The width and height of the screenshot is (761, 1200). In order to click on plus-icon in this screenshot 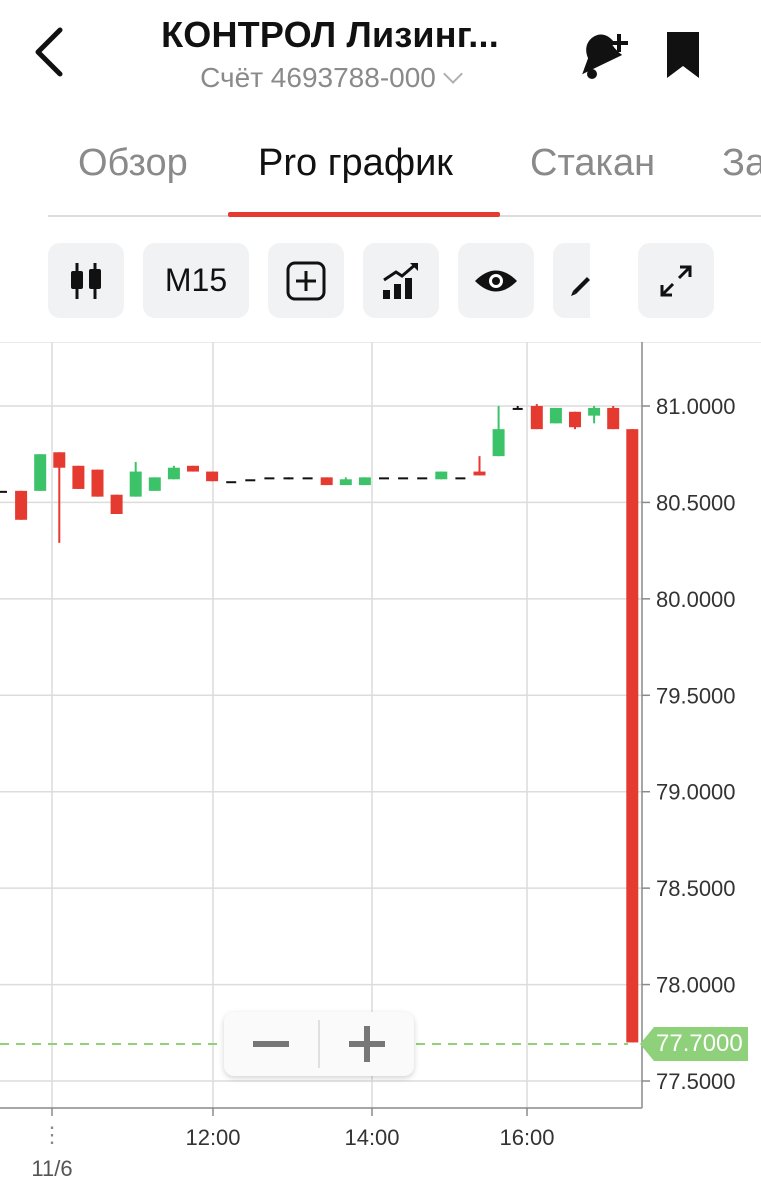, I will do `click(367, 1044)`.